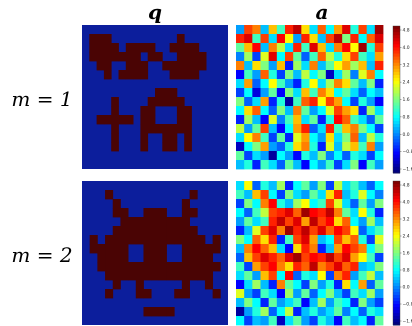 The height and width of the screenshot is (326, 412). I want to click on colorbar-tick-label: 2.4, so click(406, 237).